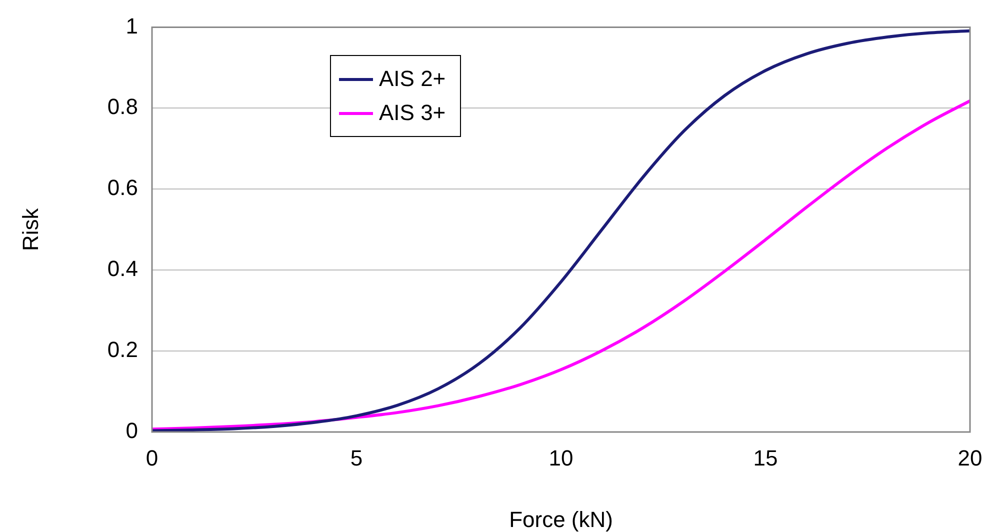 The height and width of the screenshot is (532, 996). What do you see at coordinates (412, 113) in the screenshot?
I see `legend-label: AIS 3+` at bounding box center [412, 113].